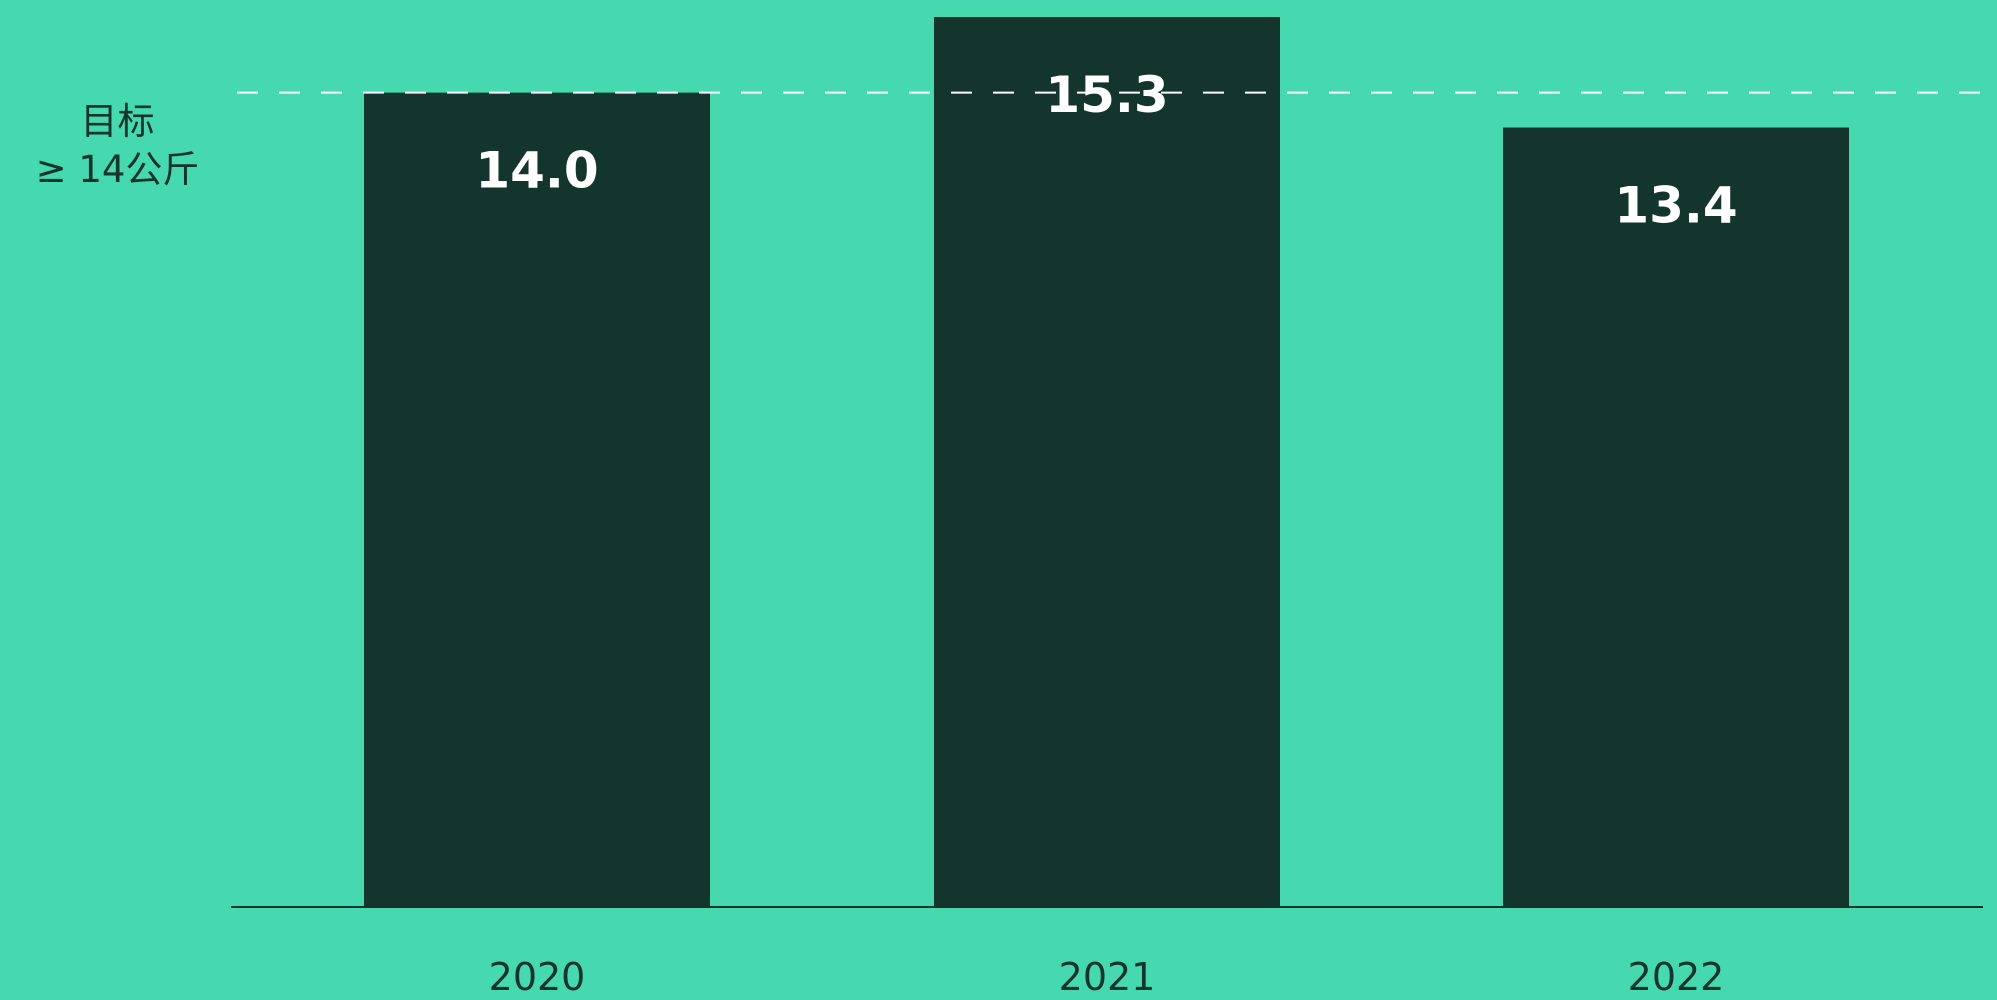  Describe the element at coordinates (1676, 517) in the screenshot. I see `bar-2022` at that location.